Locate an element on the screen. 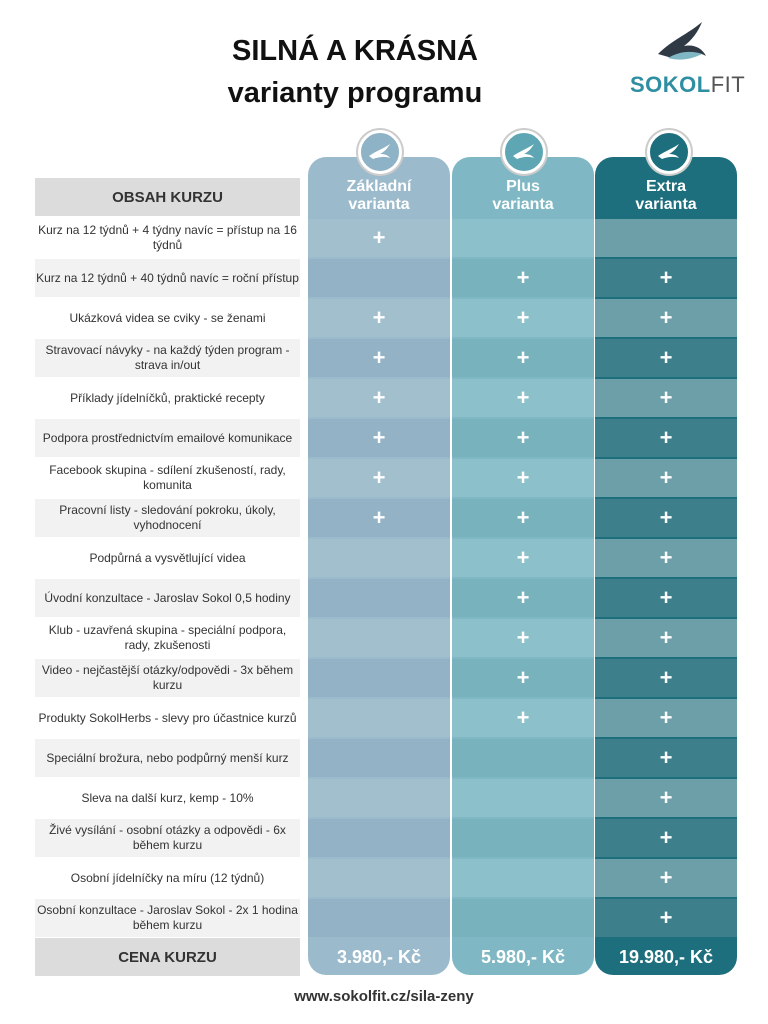 This screenshot has height=1024, width=768. table-row: Podpůrná a vysvětlující videa + + is located at coordinates (386, 558).